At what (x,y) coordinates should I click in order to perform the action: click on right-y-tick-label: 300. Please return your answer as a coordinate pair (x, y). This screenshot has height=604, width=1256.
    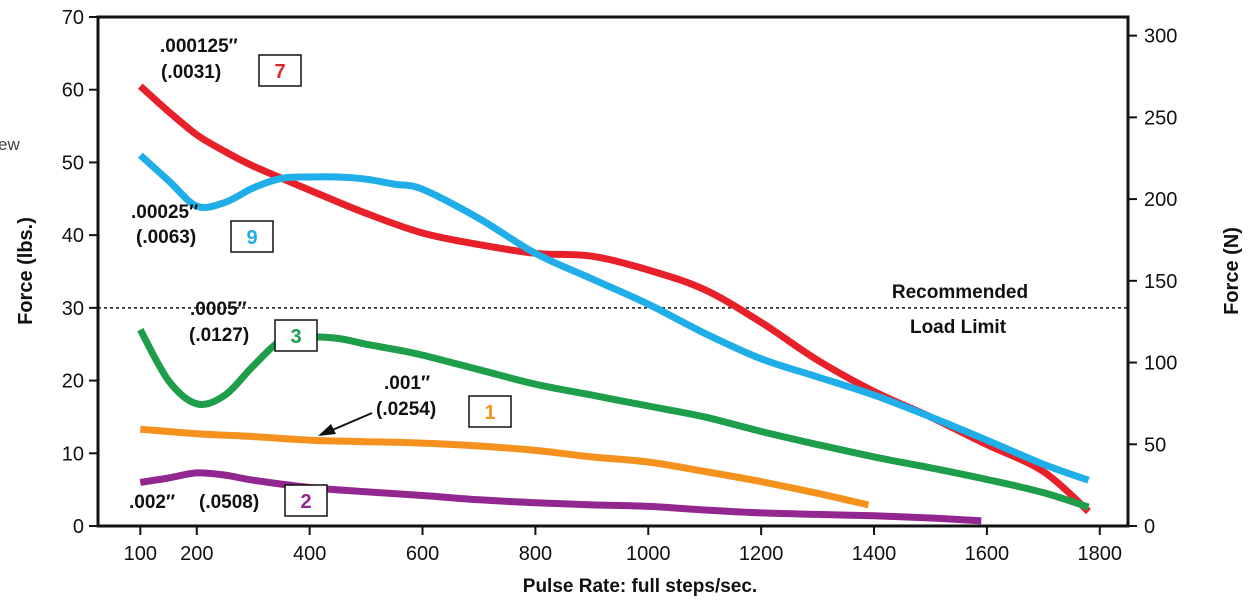
    Looking at the image, I should click on (1160, 37).